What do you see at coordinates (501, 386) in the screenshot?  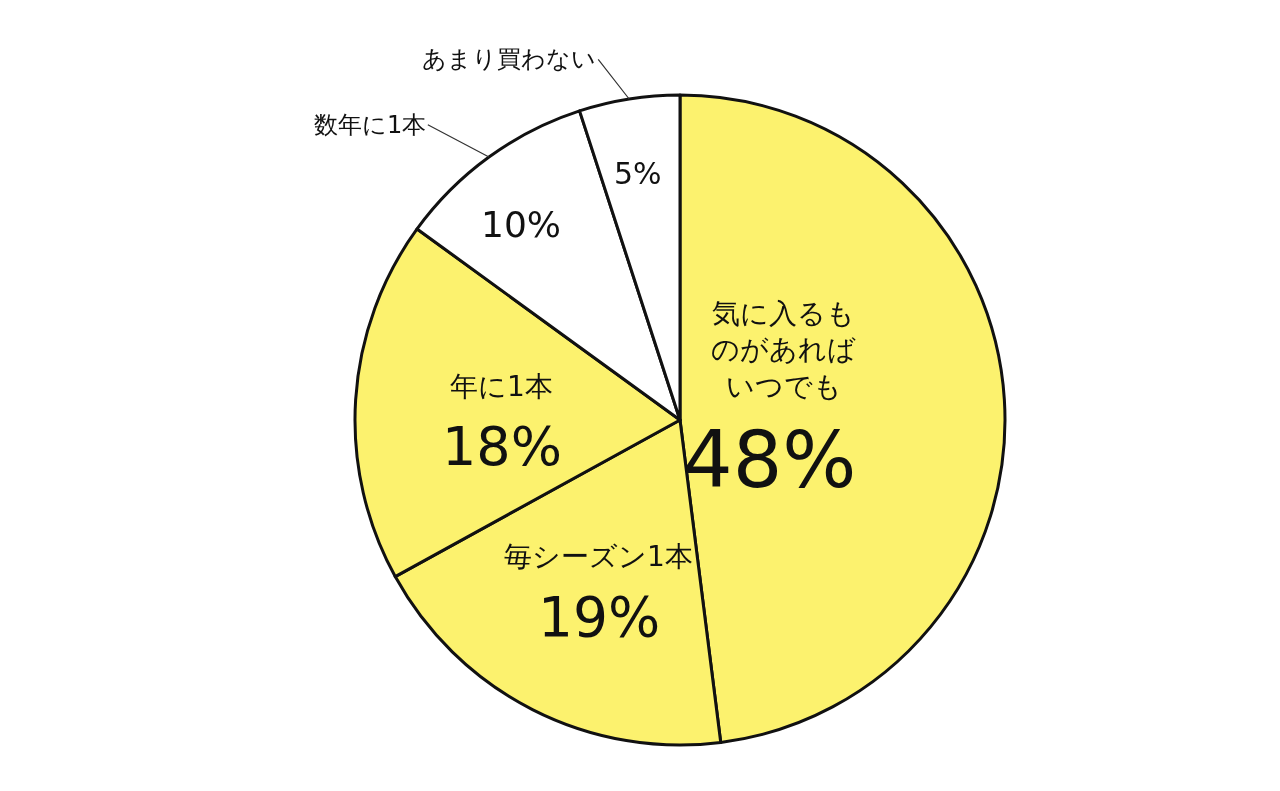 I see `slice-label: 年に1本` at bounding box center [501, 386].